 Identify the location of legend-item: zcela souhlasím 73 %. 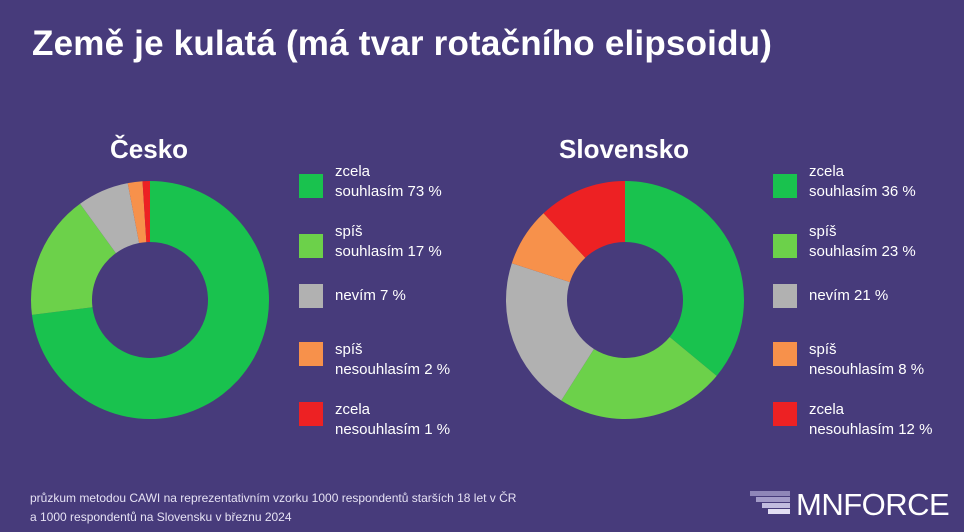
(399, 185).